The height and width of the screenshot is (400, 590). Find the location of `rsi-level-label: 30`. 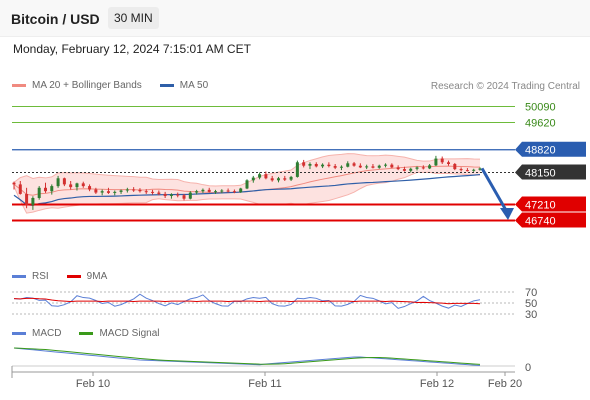

rsi-level-label: 30 is located at coordinates (531, 315).